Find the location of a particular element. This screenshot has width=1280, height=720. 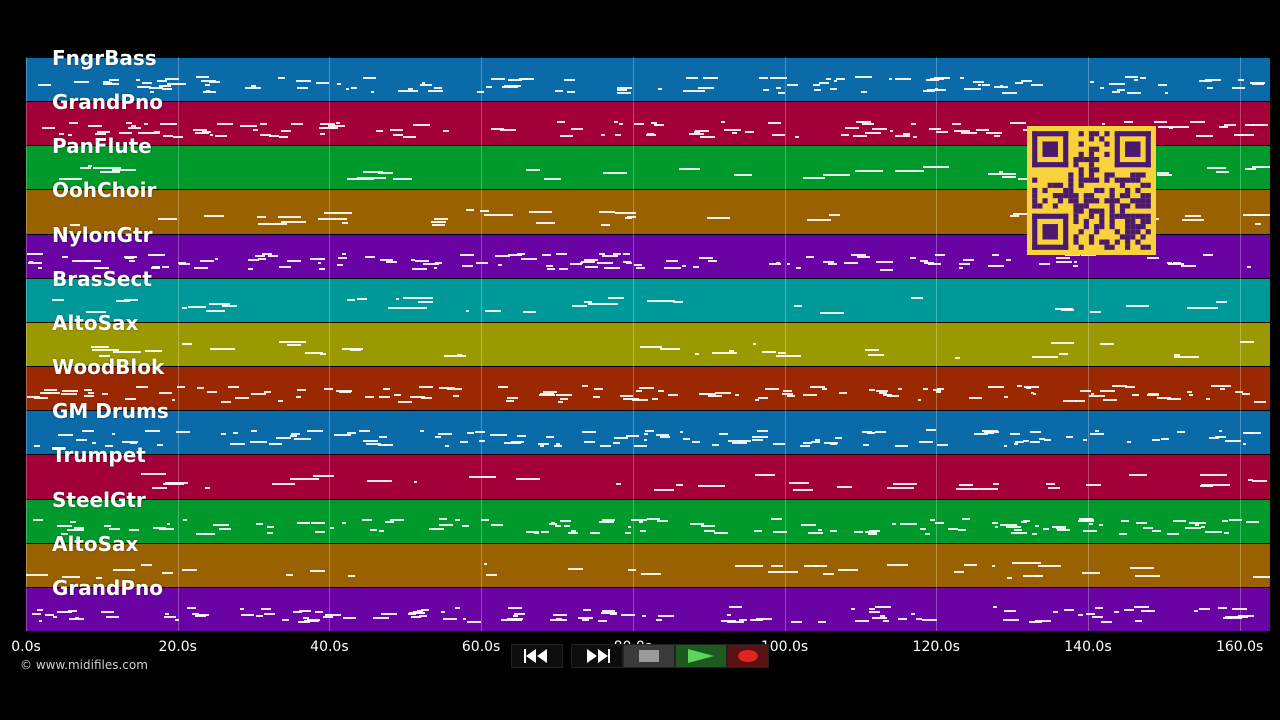

time-gridline is located at coordinates (26, 344).